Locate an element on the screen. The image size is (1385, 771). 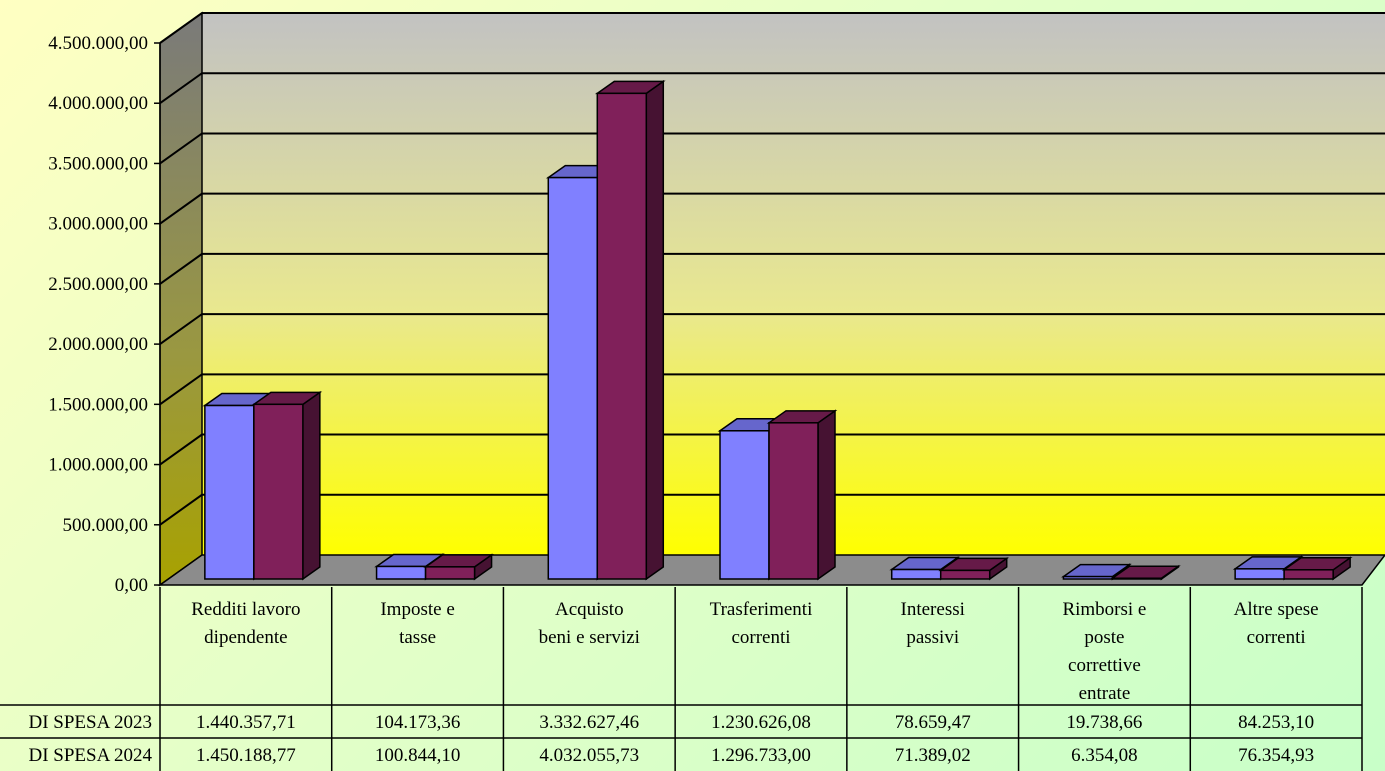
category-label: passivi is located at coordinates (932, 637).